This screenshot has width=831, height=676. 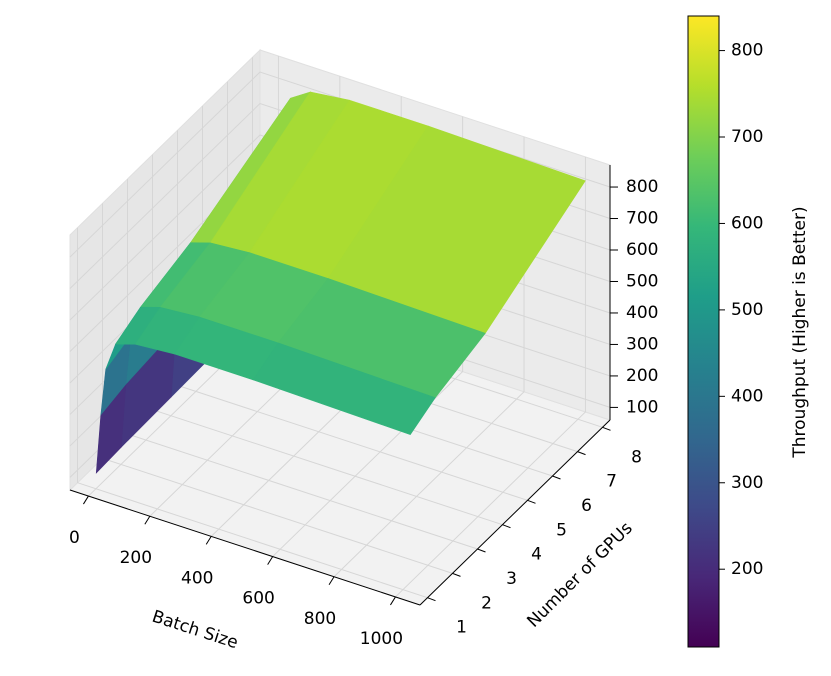 What do you see at coordinates (486, 603) in the screenshot?
I see `y-tick-label: 2` at bounding box center [486, 603].